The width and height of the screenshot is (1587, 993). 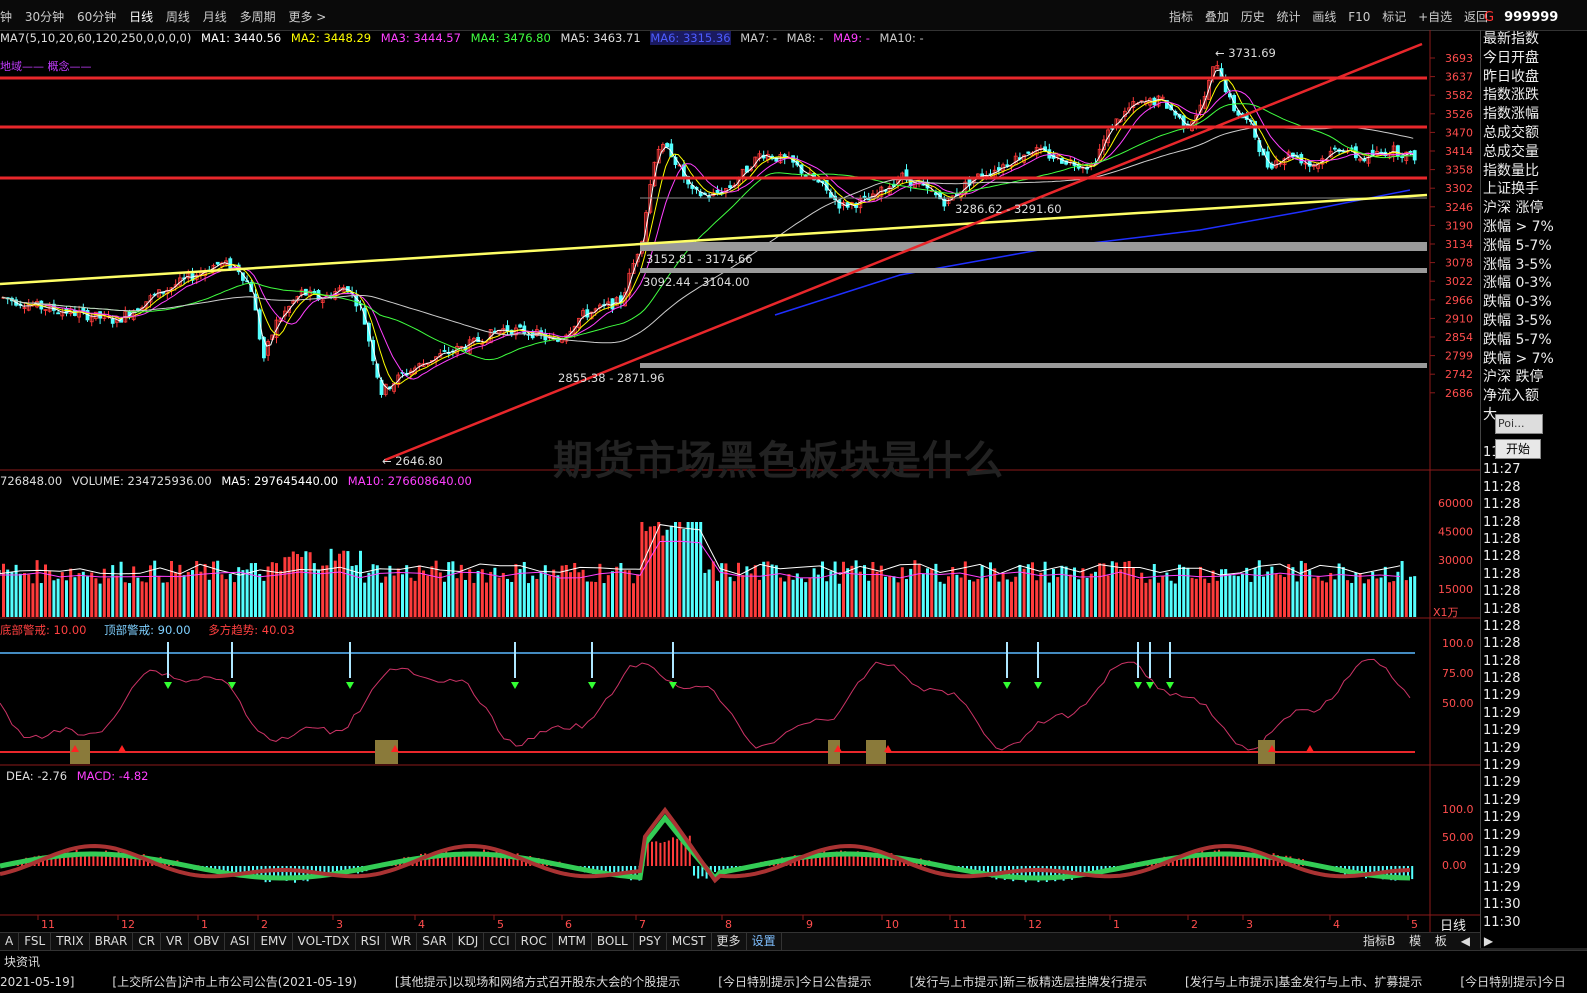 I want to click on draw-line-button: 画线, so click(x=1324, y=16).